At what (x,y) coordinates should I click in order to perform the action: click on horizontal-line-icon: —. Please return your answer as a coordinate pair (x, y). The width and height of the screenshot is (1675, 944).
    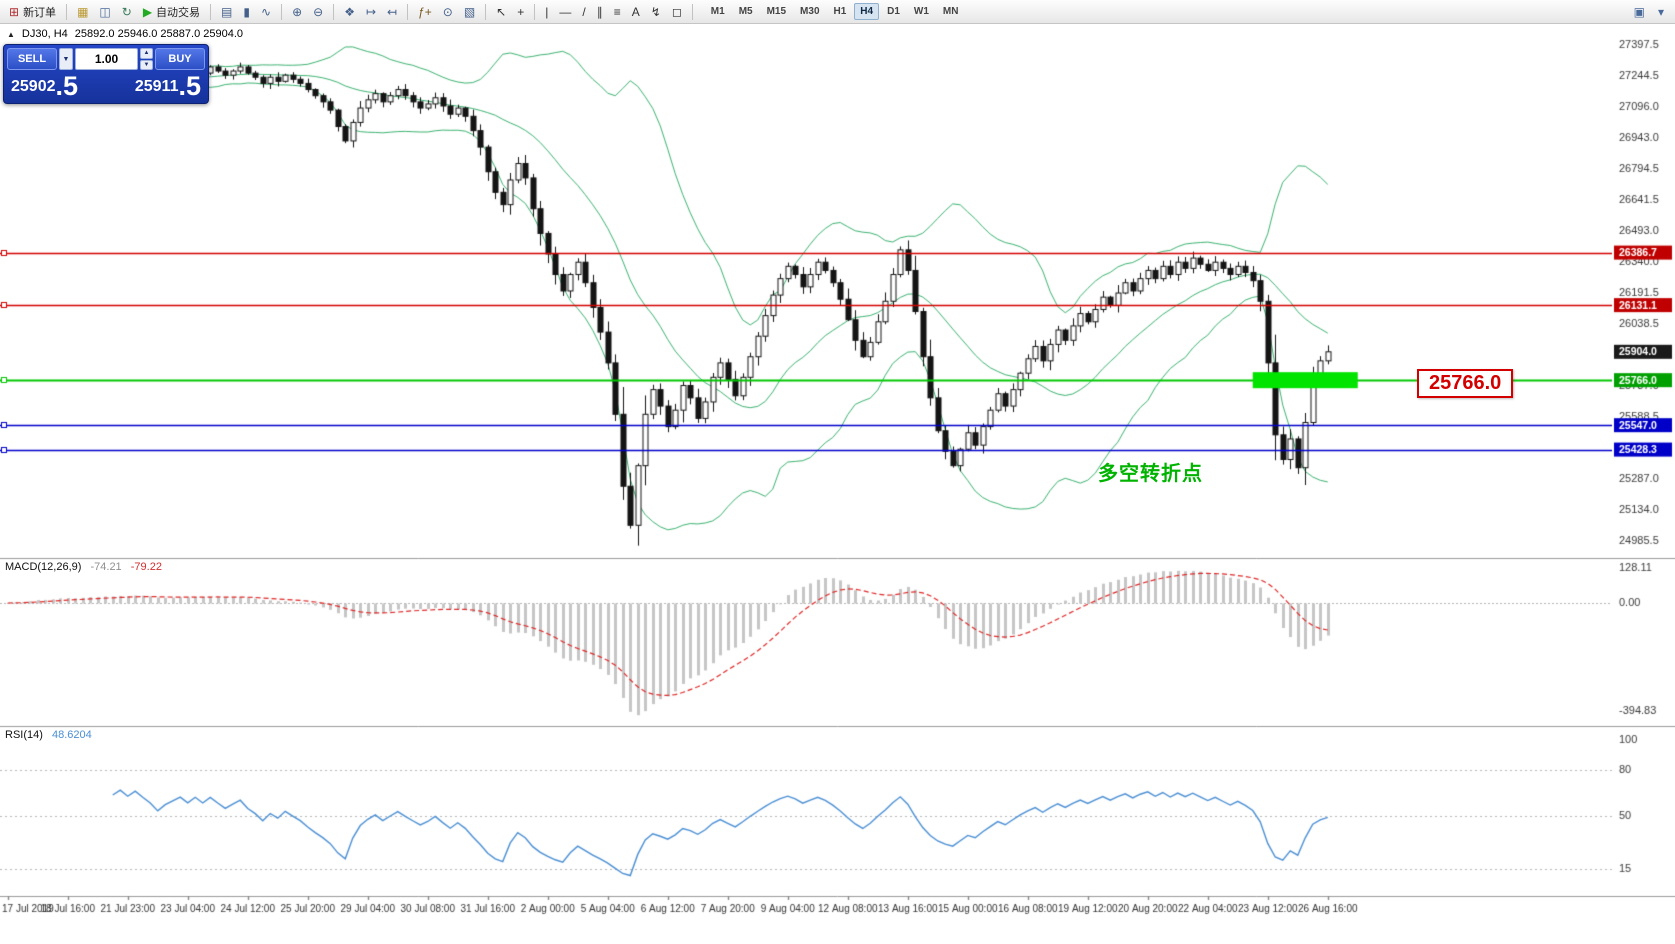
    Looking at the image, I should click on (565, 11).